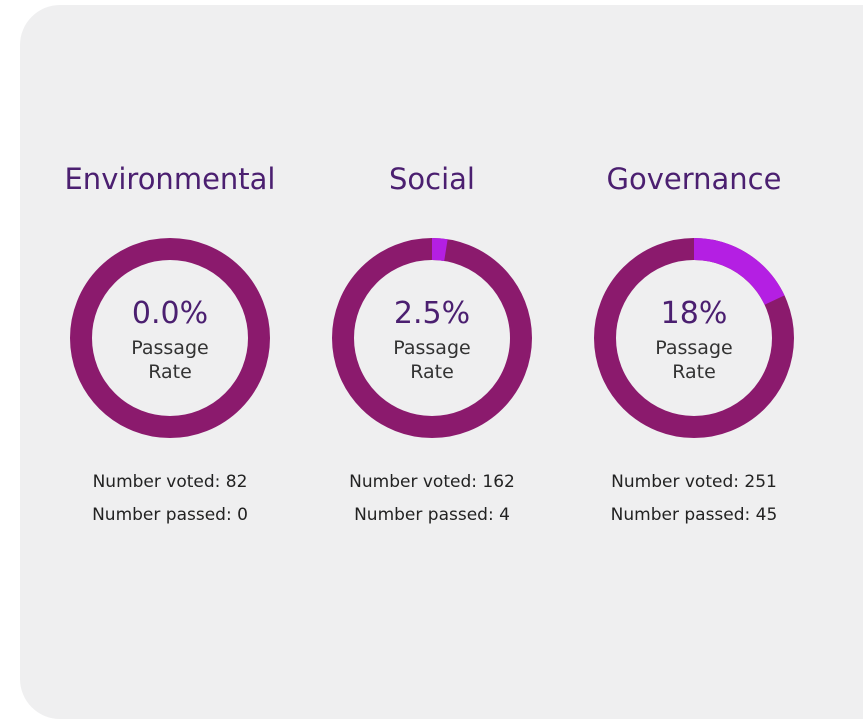 The height and width of the screenshot is (719, 863). What do you see at coordinates (694, 179) in the screenshot?
I see `chart-title: Governance` at bounding box center [694, 179].